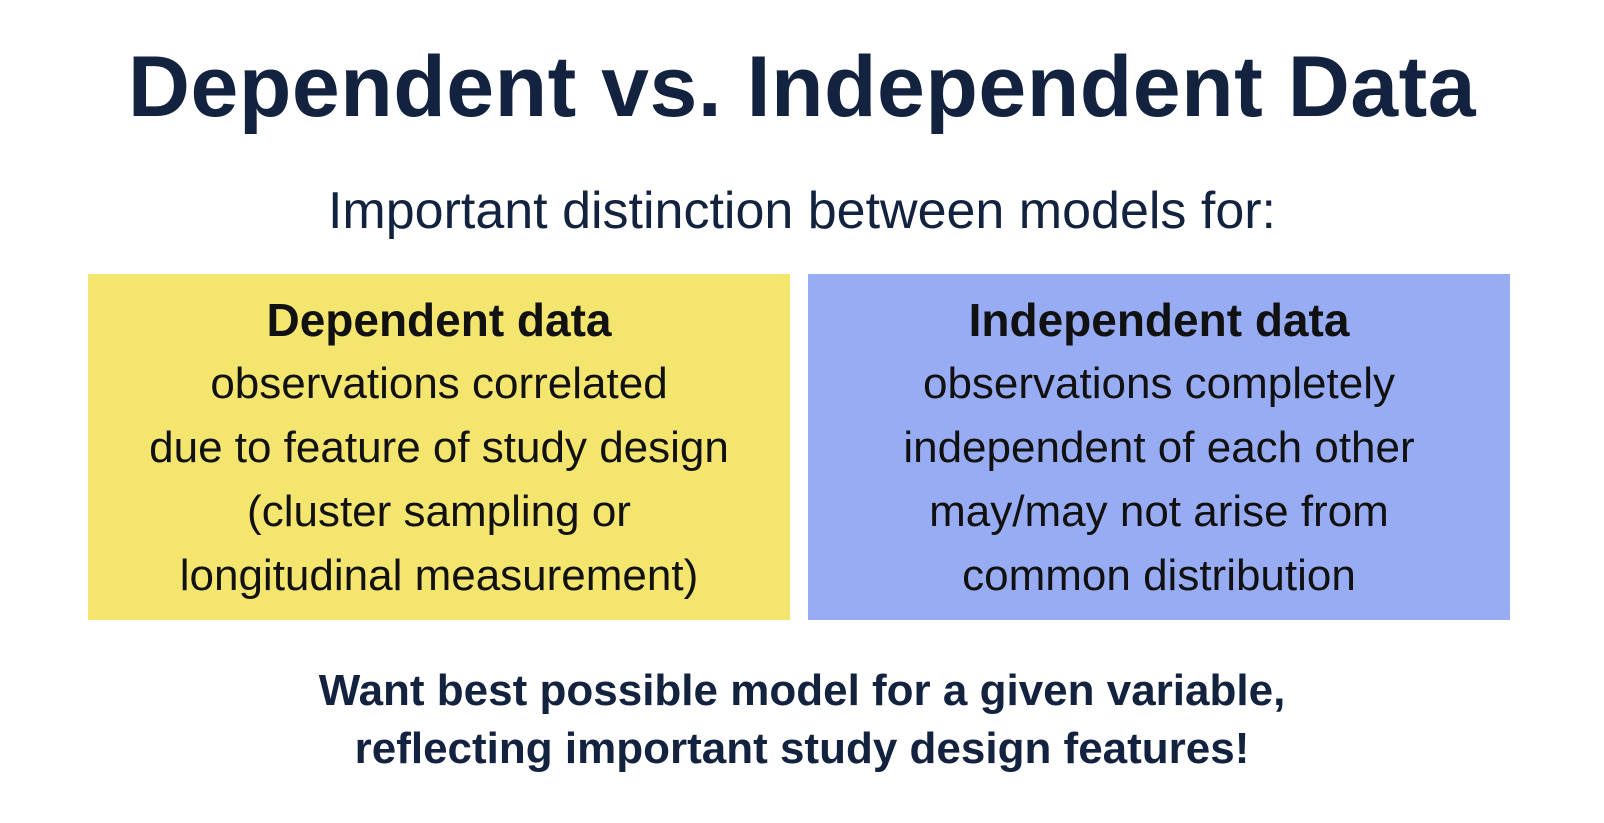 The height and width of the screenshot is (823, 1604). What do you see at coordinates (1159, 511) in the screenshot?
I see `independent-data-line: may/may not arise from` at bounding box center [1159, 511].